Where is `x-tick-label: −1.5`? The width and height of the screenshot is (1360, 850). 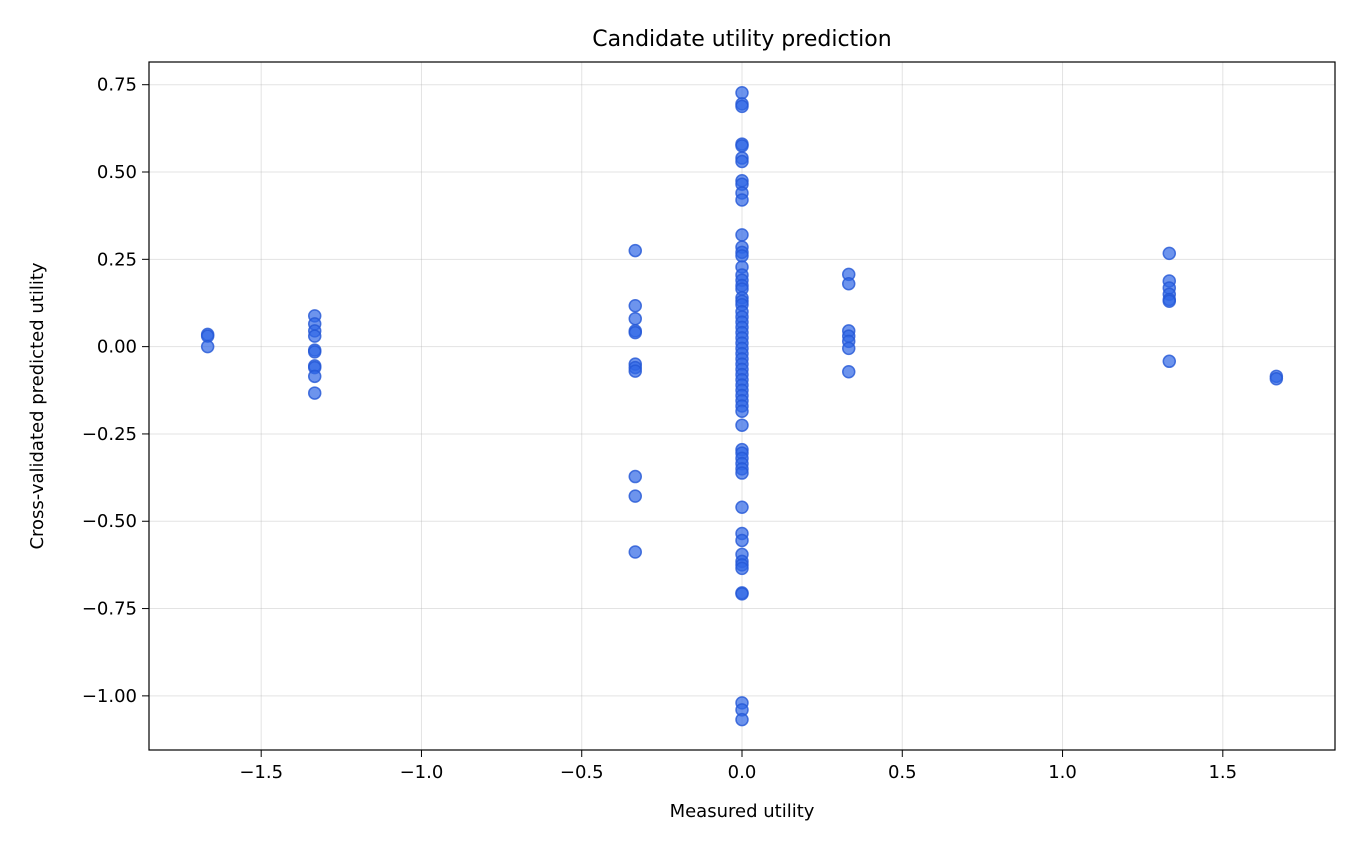 x-tick-label: −1.5 is located at coordinates (261, 772).